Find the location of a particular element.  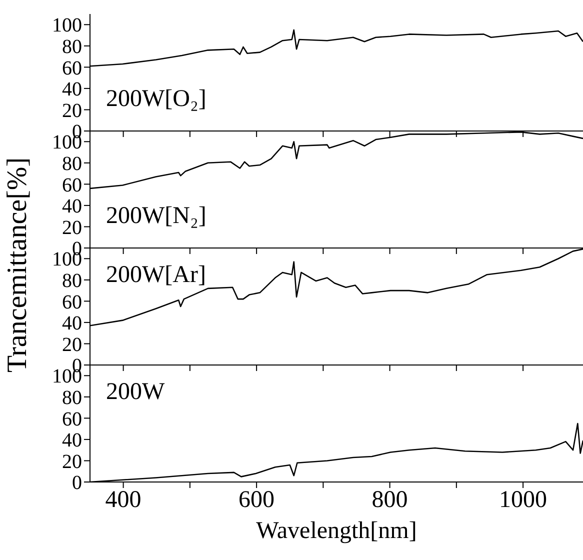

annotation: 200W[O₂] is located at coordinates (156, 99).